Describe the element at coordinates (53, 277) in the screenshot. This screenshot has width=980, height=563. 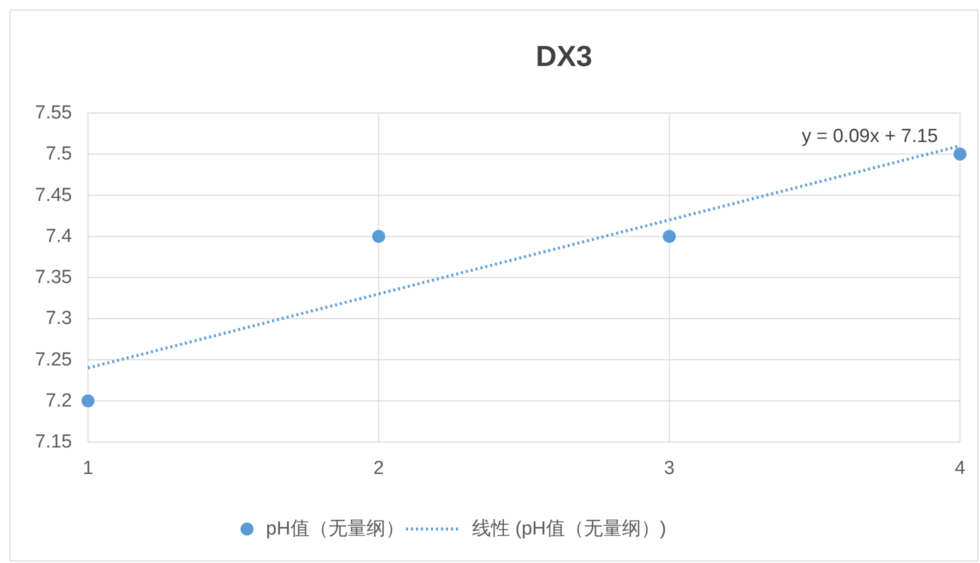
I see `y-tick-label: 7.35` at that location.